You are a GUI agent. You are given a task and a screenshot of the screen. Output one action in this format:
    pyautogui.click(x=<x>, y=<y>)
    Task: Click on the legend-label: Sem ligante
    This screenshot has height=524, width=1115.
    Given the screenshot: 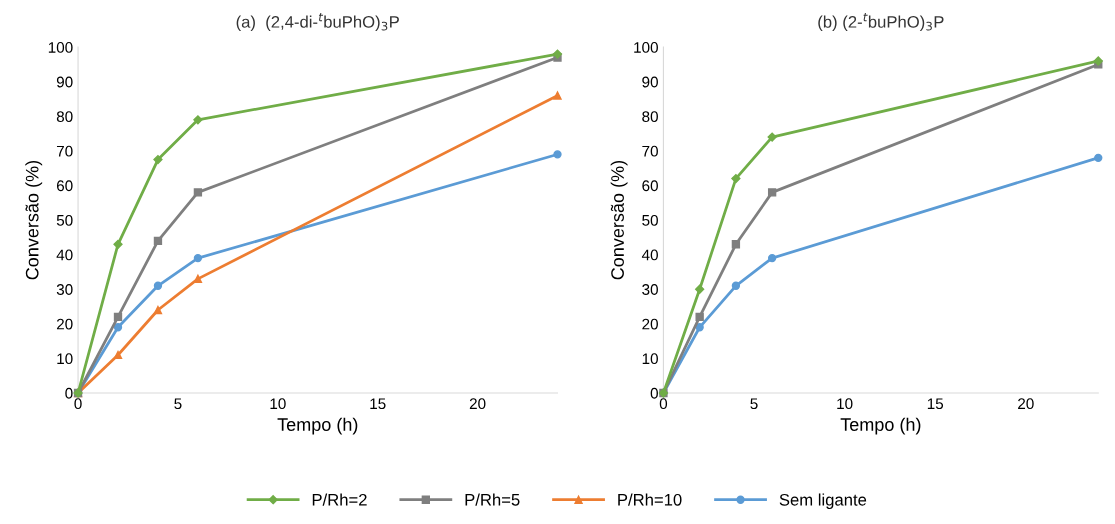 What is the action you would take?
    pyautogui.click(x=823, y=501)
    